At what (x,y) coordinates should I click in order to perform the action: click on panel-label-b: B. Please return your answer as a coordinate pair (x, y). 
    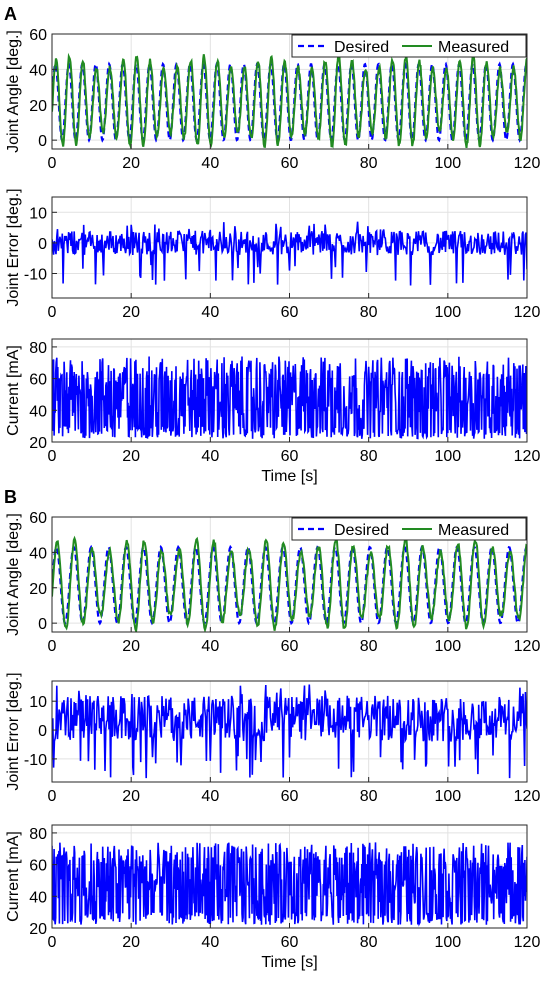
    Looking at the image, I should click on (10, 497).